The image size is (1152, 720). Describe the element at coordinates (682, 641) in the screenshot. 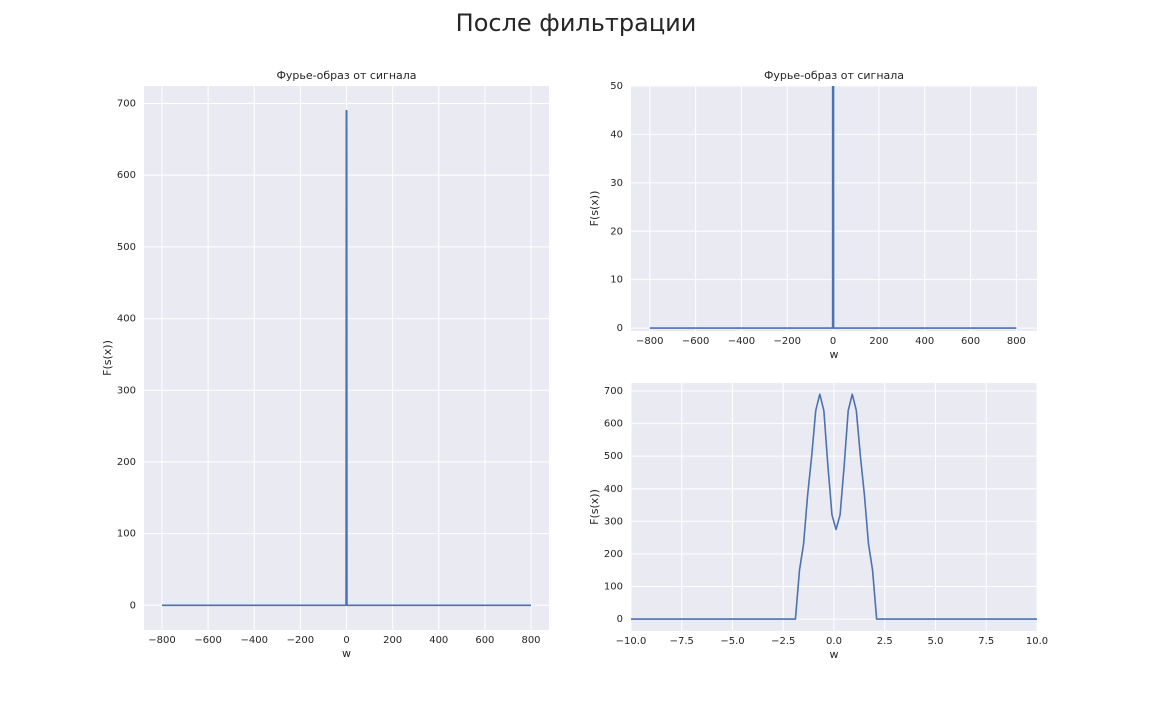

I see `x-tick-label: −7.5` at that location.